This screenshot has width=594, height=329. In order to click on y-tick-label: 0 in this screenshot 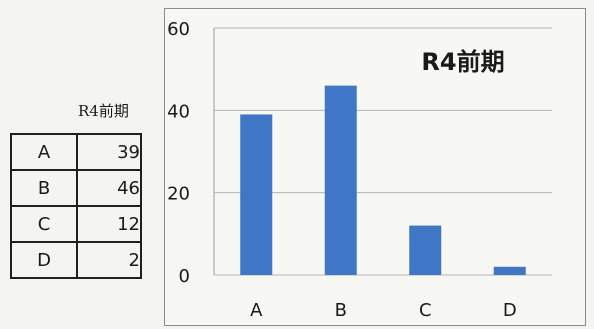, I will do `click(184, 276)`.